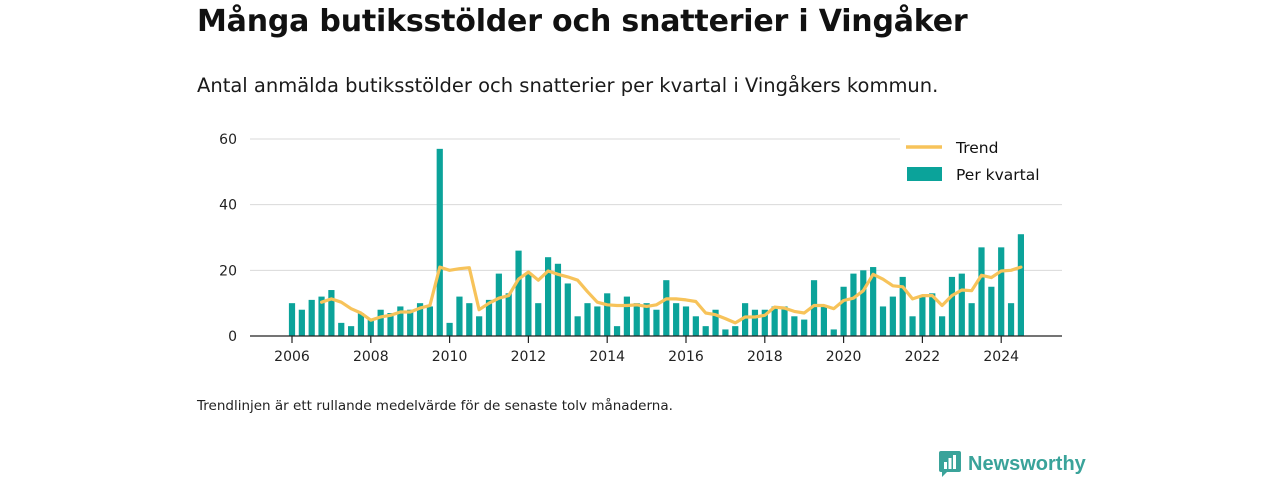 Image resolution: width=1280 pixels, height=480 pixels. What do you see at coordinates (450, 357) in the screenshot?
I see `x-tick-label: 2010` at bounding box center [450, 357].